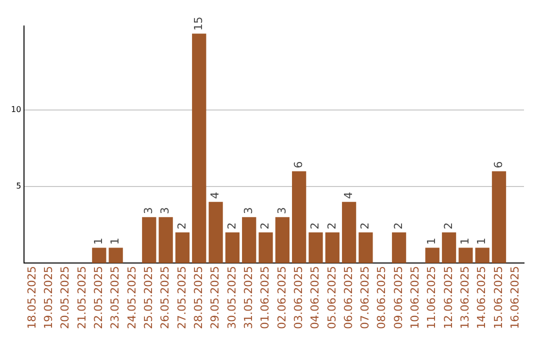  I want to click on x-tick-label: 30.05.2025, so click(231, 298).